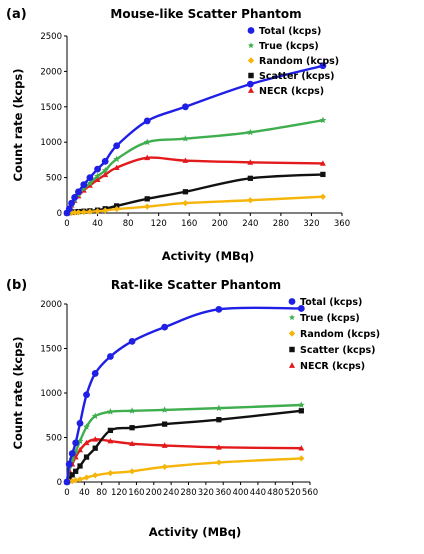 This screenshot has height=554, width=424. Describe the element at coordinates (310, 493) in the screenshot. I see `x-tick-label: 560` at that location.